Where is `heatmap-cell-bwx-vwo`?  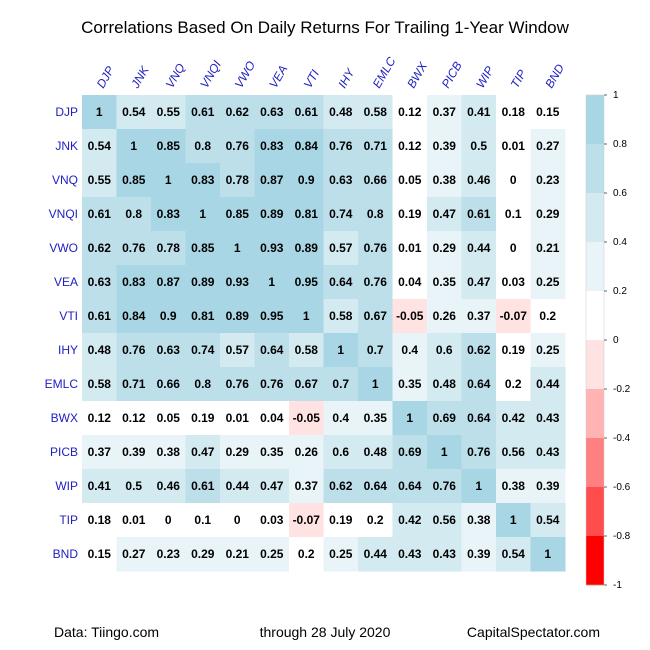 heatmap-cell-bwx-vwo is located at coordinates (237, 418).